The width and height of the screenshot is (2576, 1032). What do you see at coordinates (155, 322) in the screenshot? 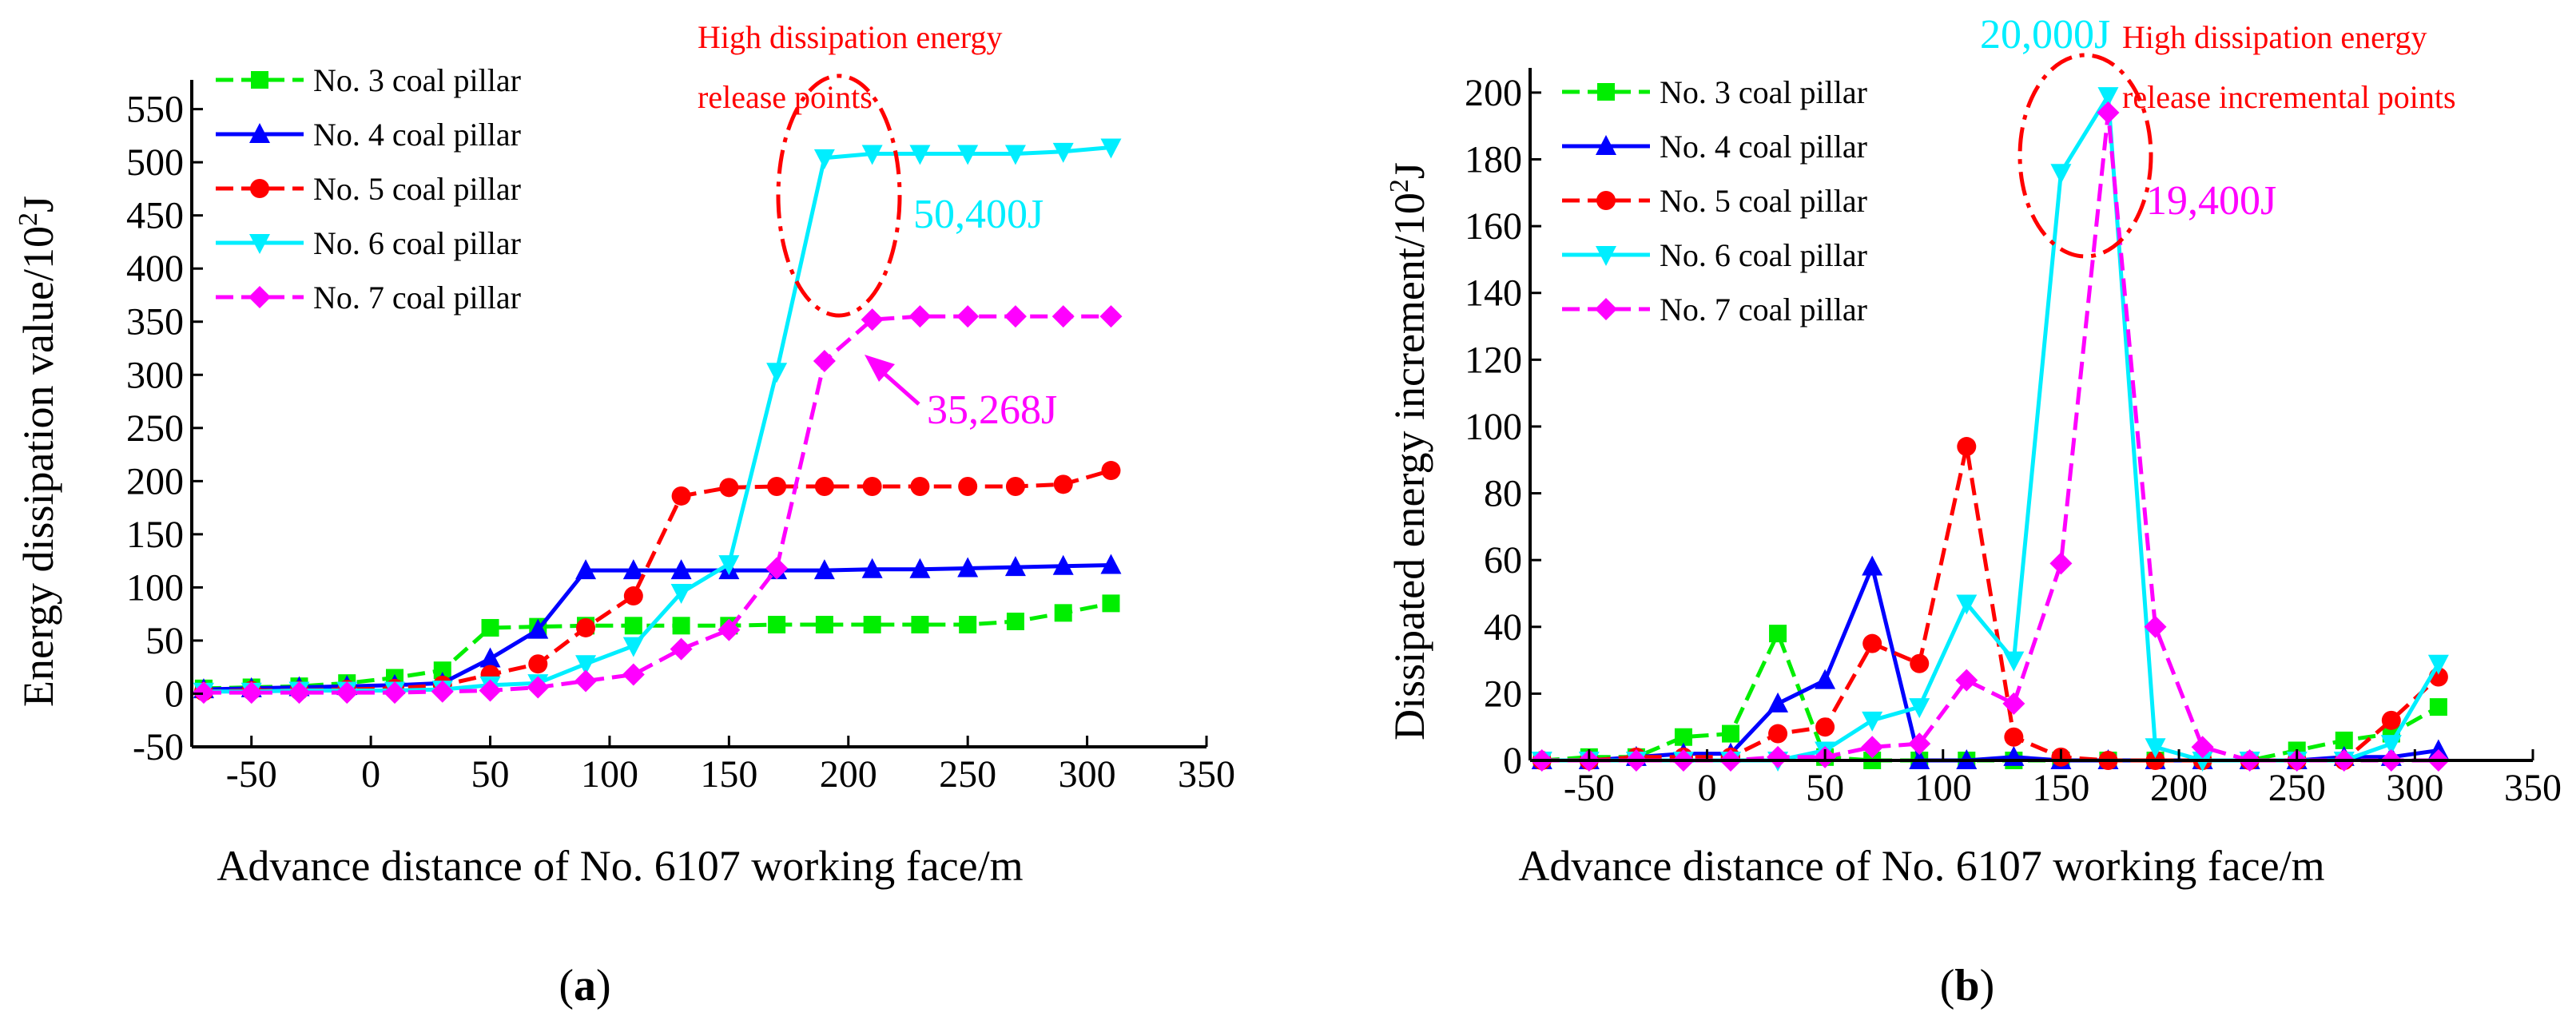
I see `panel-a-y-tick-label: 350` at bounding box center [155, 322].